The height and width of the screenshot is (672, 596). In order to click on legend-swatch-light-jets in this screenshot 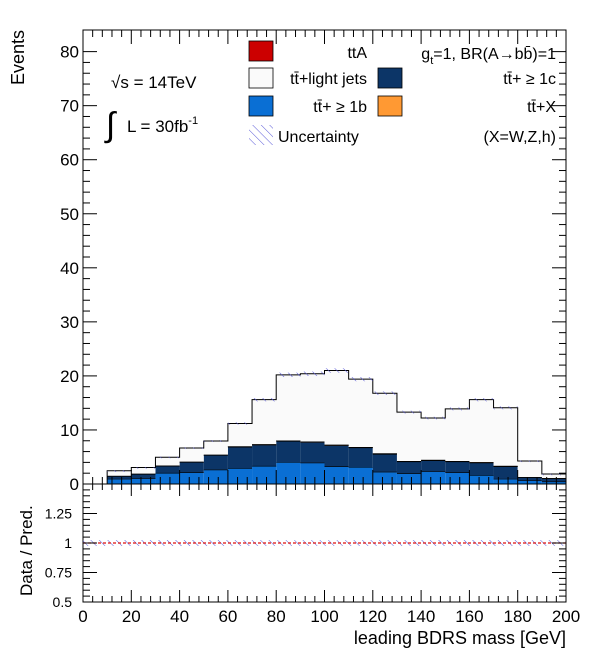, I will do `click(261, 78)`.